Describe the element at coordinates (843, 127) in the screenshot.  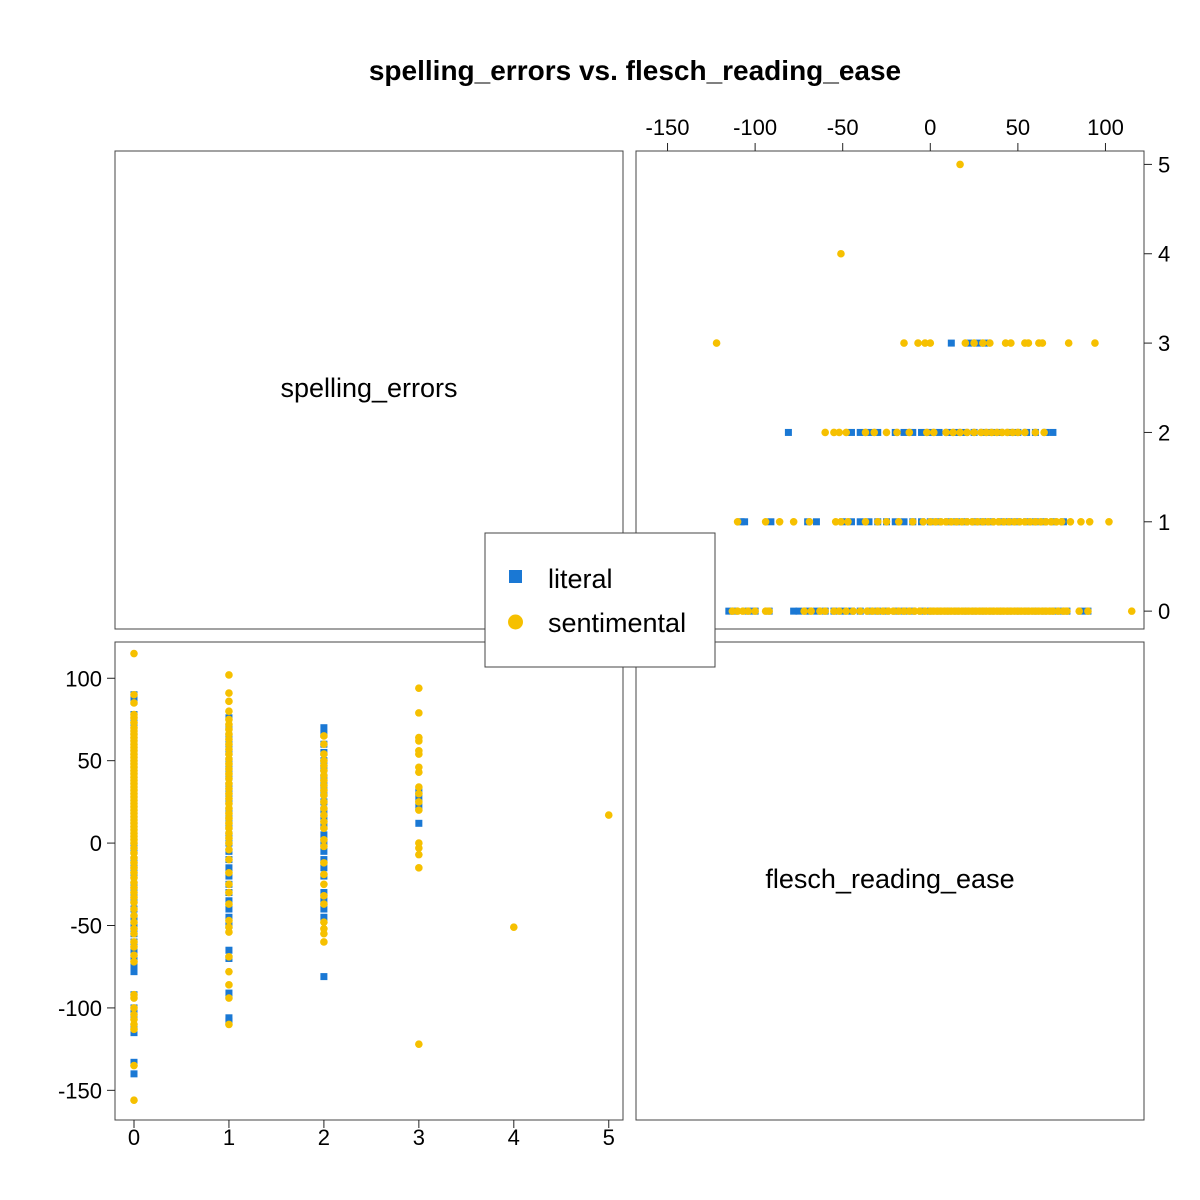
I see `tick-label-top: -50` at that location.